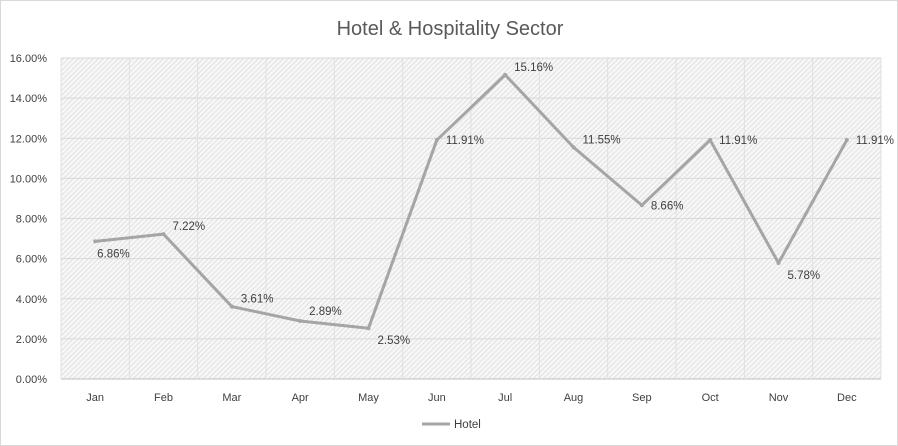  What do you see at coordinates (31, 380) in the screenshot?
I see `y-tick-label: 0.00%` at bounding box center [31, 380].